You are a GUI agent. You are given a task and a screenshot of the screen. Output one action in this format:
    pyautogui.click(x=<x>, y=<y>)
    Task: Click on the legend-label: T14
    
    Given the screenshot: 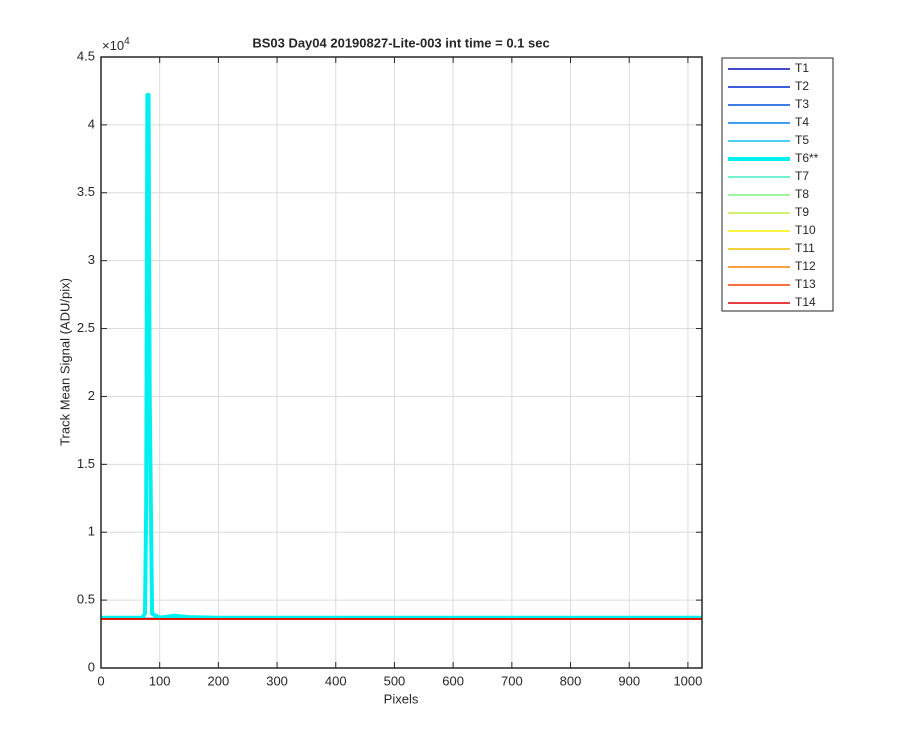 What is the action you would take?
    pyautogui.click(x=805, y=302)
    